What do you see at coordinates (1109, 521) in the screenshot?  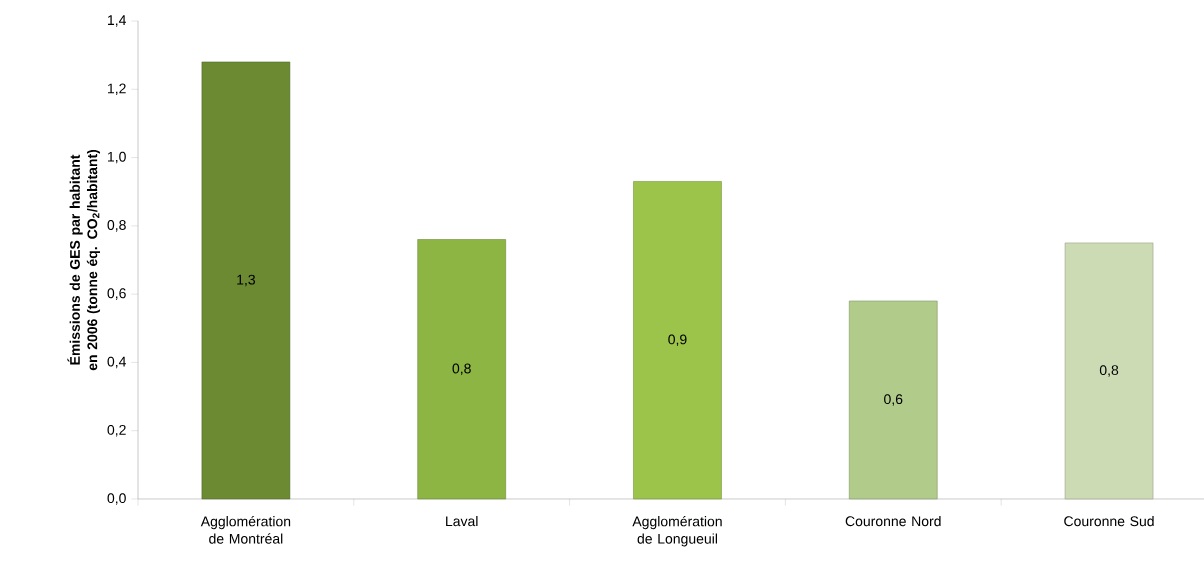 I see `x-tick-label: Couronne Sud` at bounding box center [1109, 521].